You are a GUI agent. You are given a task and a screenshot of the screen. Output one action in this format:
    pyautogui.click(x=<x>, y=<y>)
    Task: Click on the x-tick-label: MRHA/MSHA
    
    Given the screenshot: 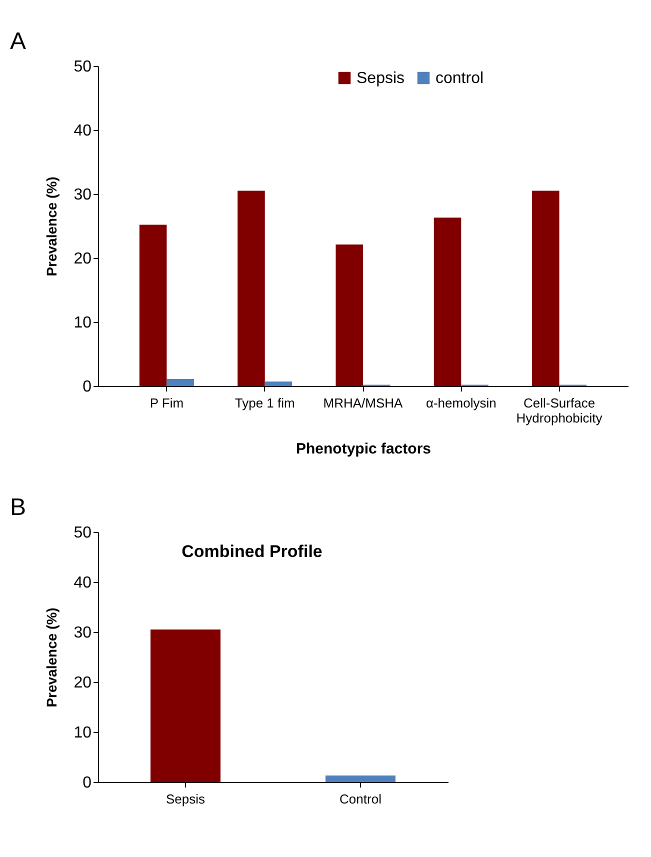 What is the action you would take?
    pyautogui.click(x=363, y=403)
    